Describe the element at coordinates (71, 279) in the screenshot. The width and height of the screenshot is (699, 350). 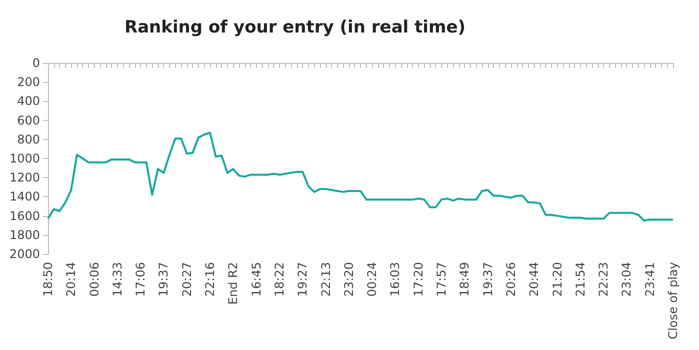
I see `x-tick-label: 20:14` at that location.